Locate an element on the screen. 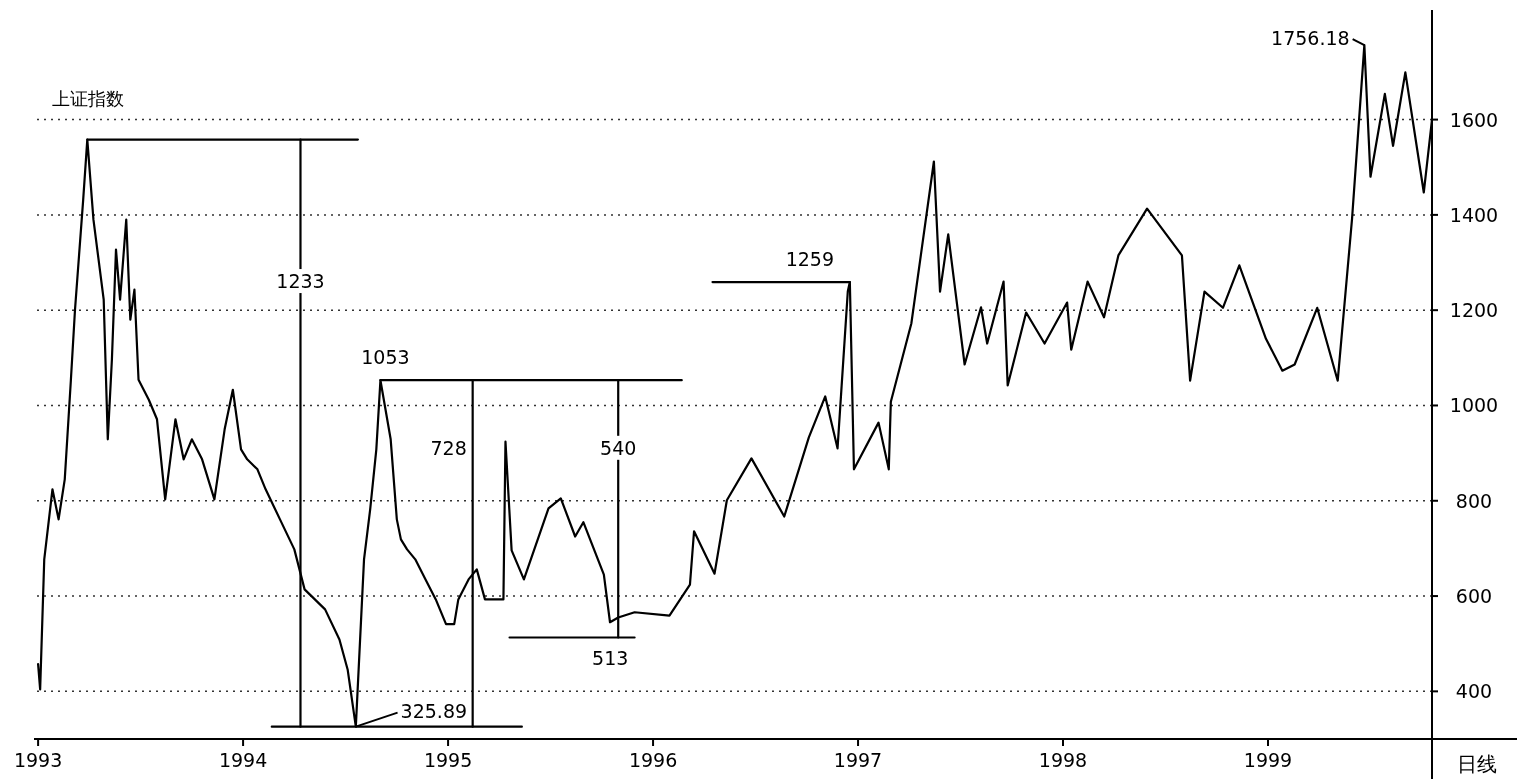  y-tick-label: 800 is located at coordinates (1474, 500).